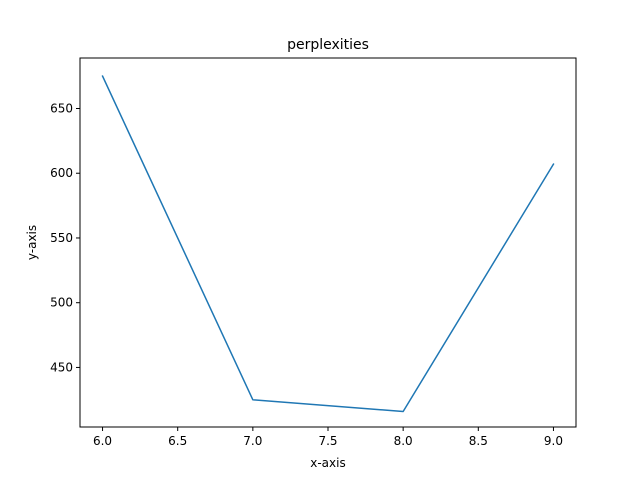 The height and width of the screenshot is (480, 640). Describe the element at coordinates (177, 441) in the screenshot. I see `x-tick-label: 6.5` at that location.